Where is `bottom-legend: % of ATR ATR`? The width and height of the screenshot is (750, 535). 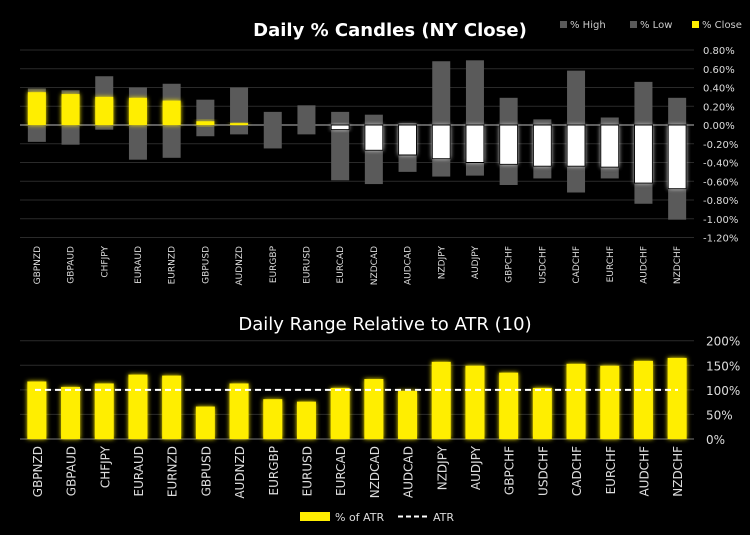
bottom-legend: % of ATR ATR is located at coordinates (377, 517).